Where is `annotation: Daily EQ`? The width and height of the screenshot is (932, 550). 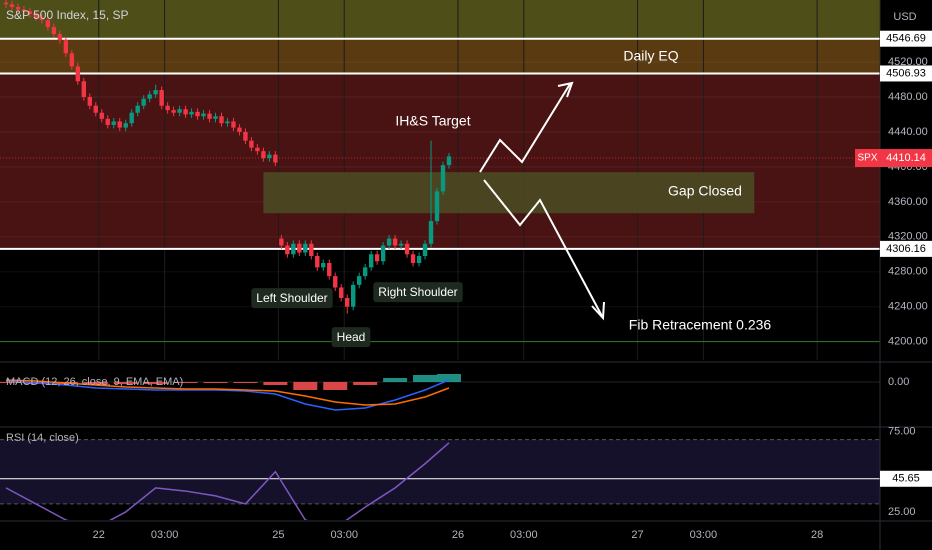
annotation: Daily EQ is located at coordinates (650, 56).